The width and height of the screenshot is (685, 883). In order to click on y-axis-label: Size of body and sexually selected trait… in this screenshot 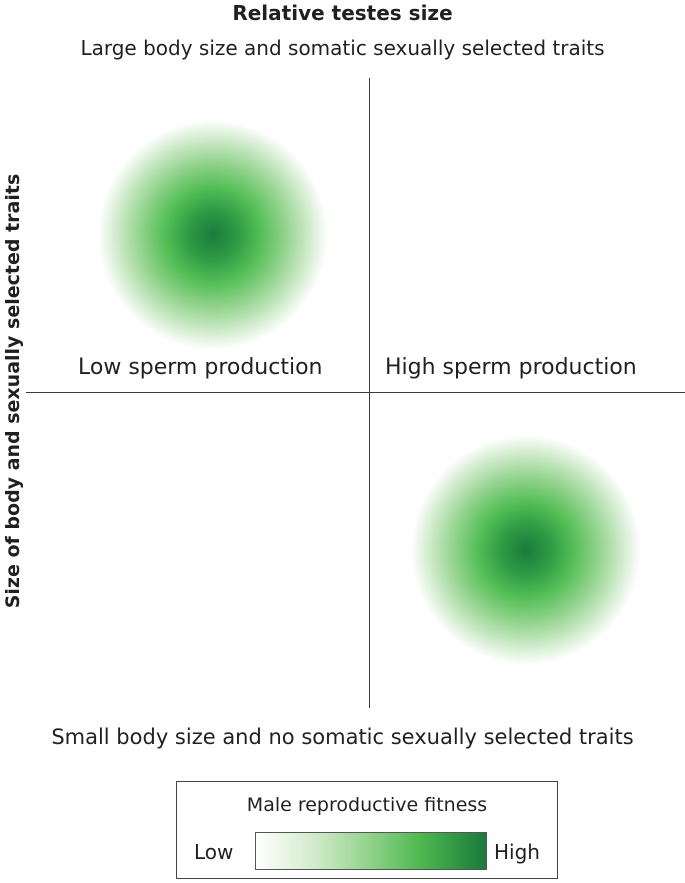, I will do `click(13, 391)`.